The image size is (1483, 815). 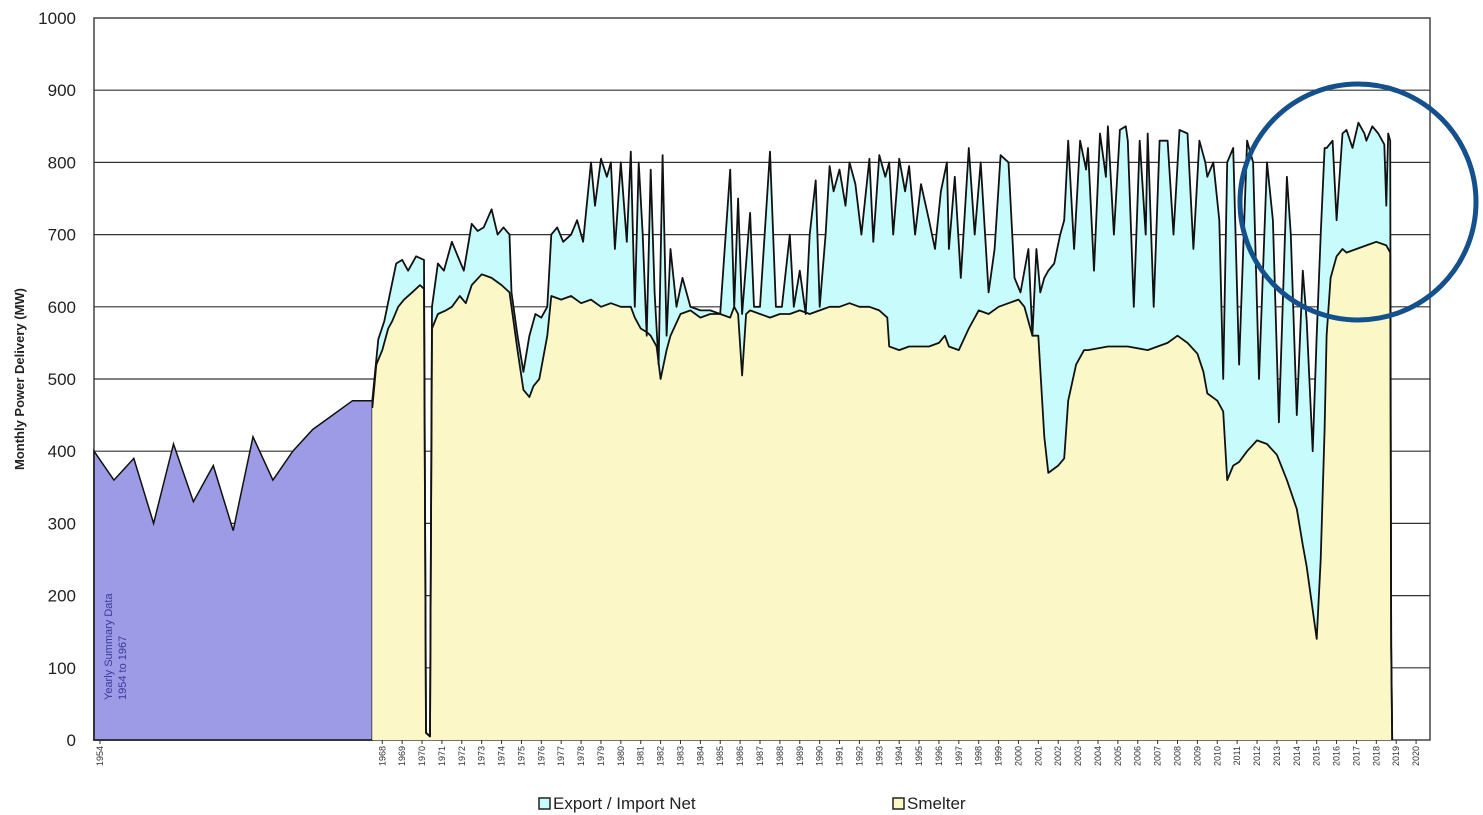 I want to click on x-tick-label-1986: 1986, so click(x=740, y=756).